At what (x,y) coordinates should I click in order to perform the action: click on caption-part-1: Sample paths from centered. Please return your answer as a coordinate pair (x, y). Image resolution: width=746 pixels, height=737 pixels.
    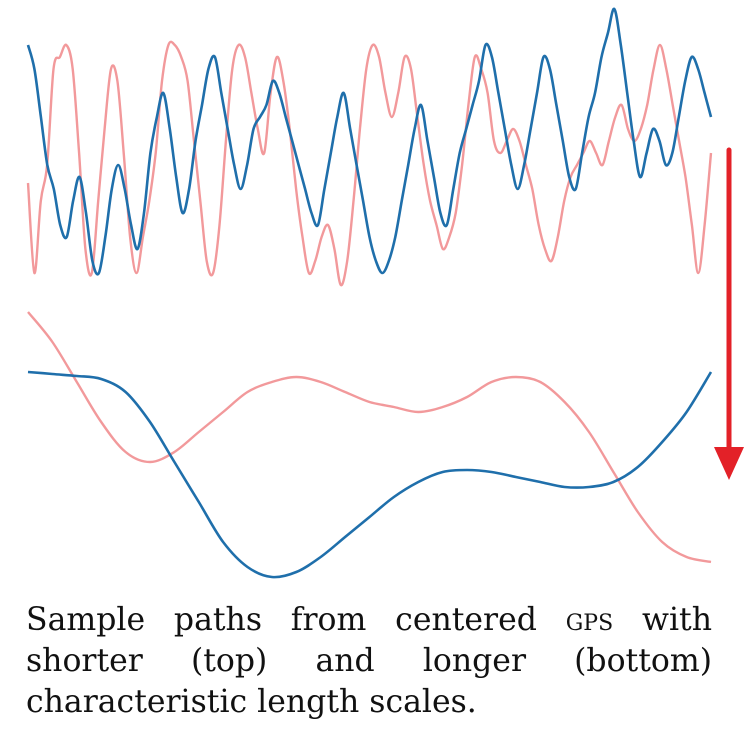
    Looking at the image, I should click on (296, 620).